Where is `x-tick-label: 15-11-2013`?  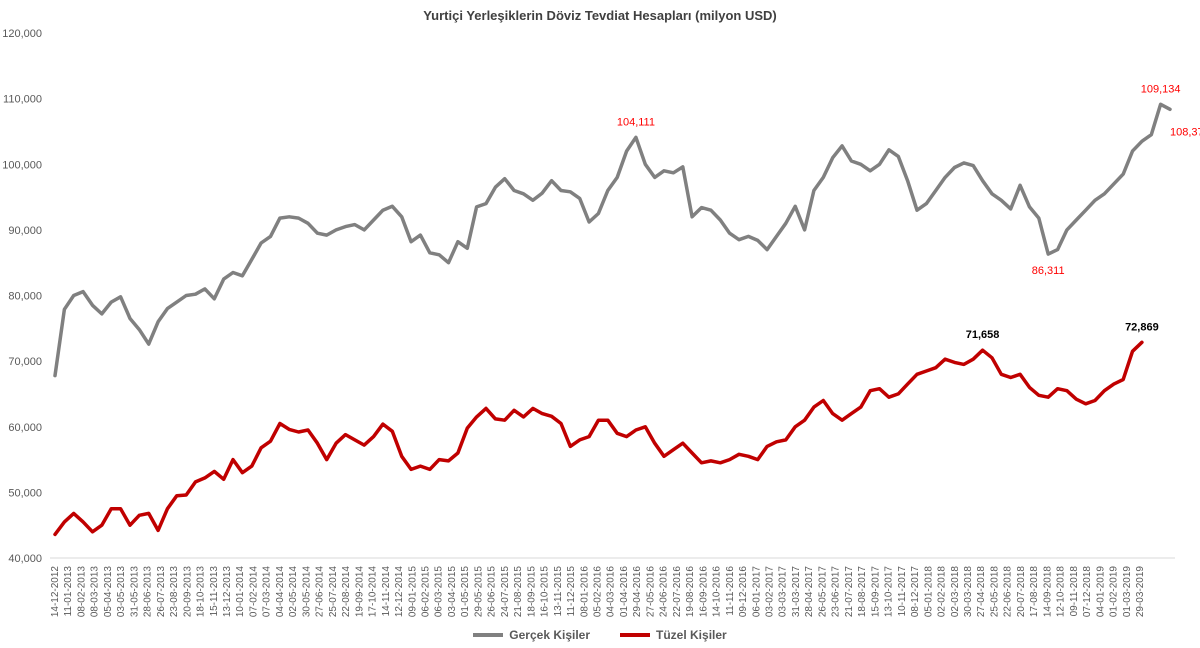
x-tick-label: 15-11-2013 is located at coordinates (214, 591).